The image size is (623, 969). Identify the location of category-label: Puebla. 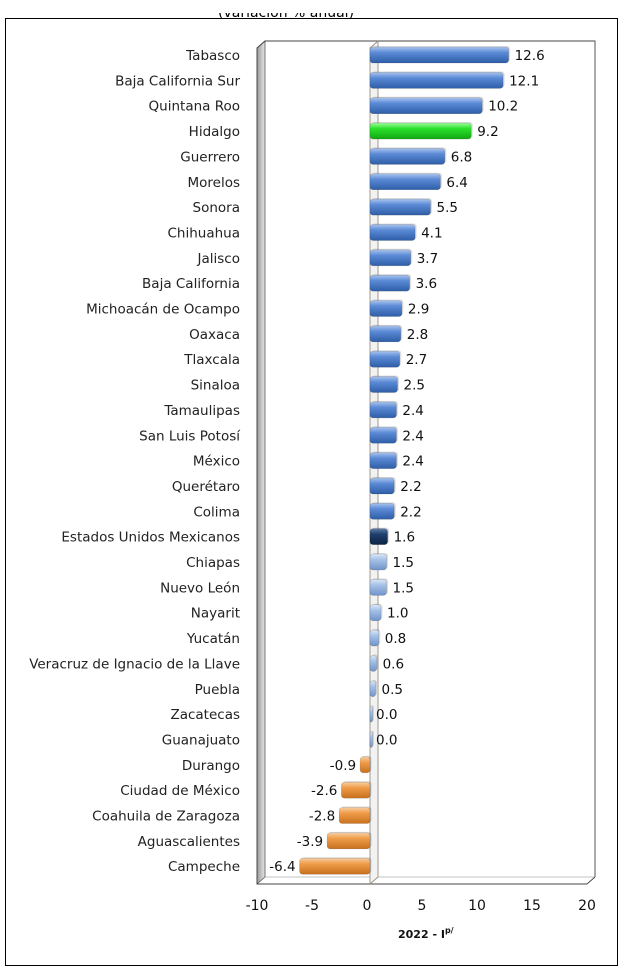
(217, 690).